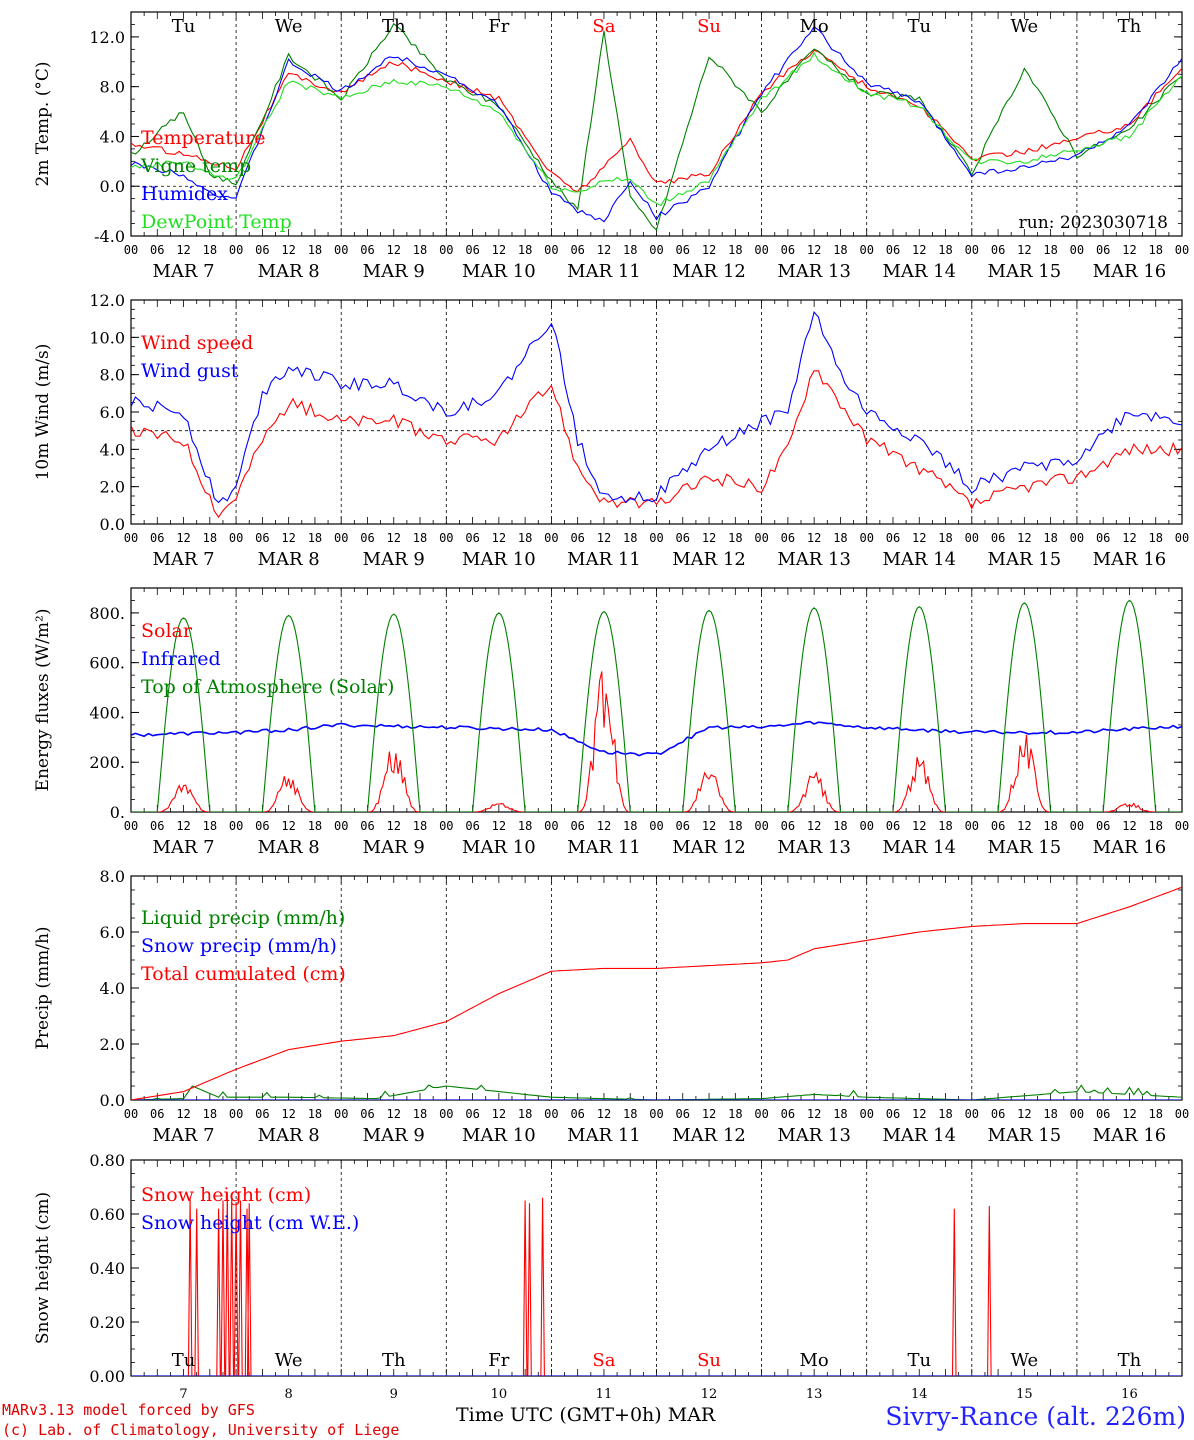  I want to click on day-number-label: 11, so click(604, 1394).